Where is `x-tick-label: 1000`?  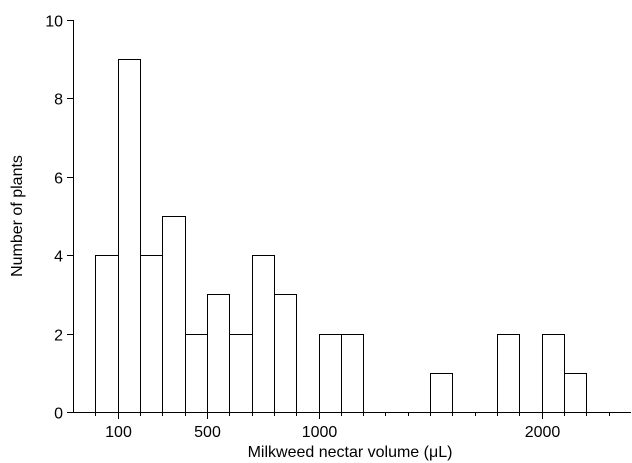
x-tick-label: 1000 is located at coordinates (320, 432).